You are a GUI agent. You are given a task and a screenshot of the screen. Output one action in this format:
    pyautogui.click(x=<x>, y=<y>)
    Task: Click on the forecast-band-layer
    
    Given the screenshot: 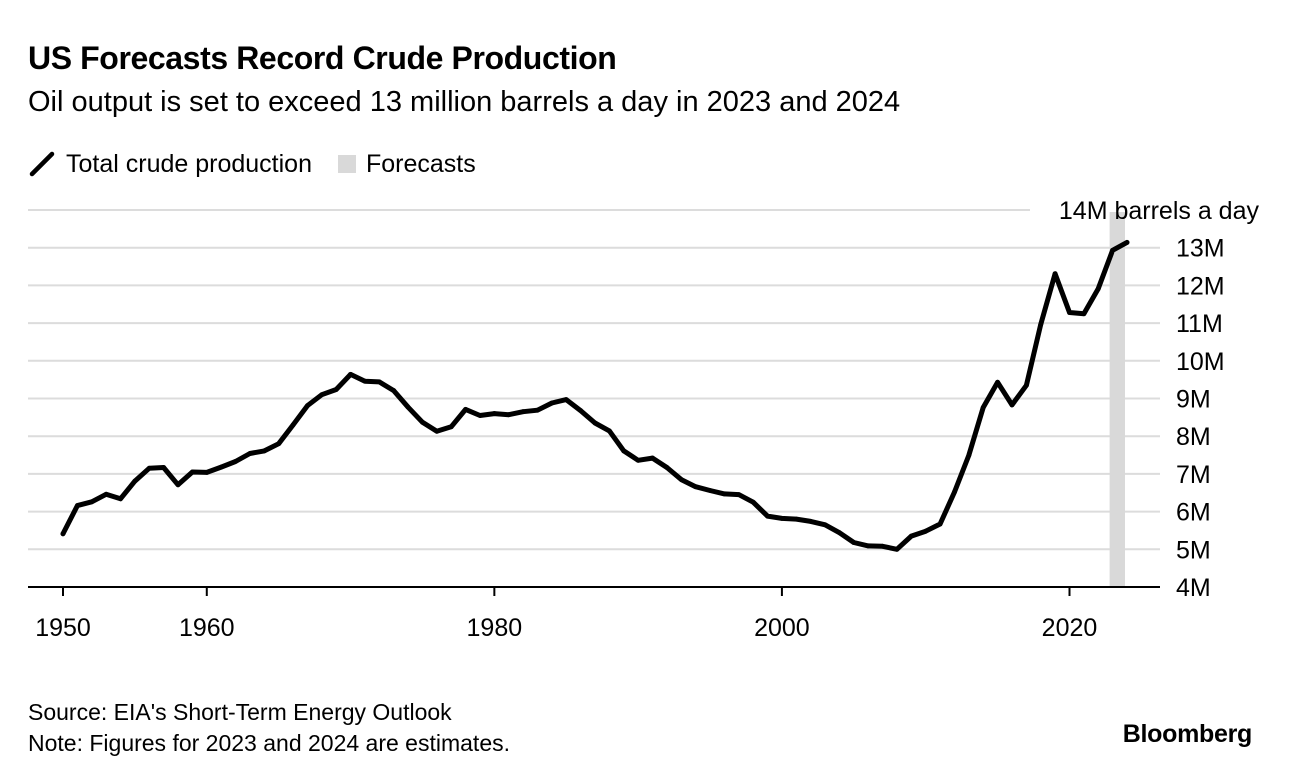 What is the action you would take?
    pyautogui.click(x=1117, y=399)
    